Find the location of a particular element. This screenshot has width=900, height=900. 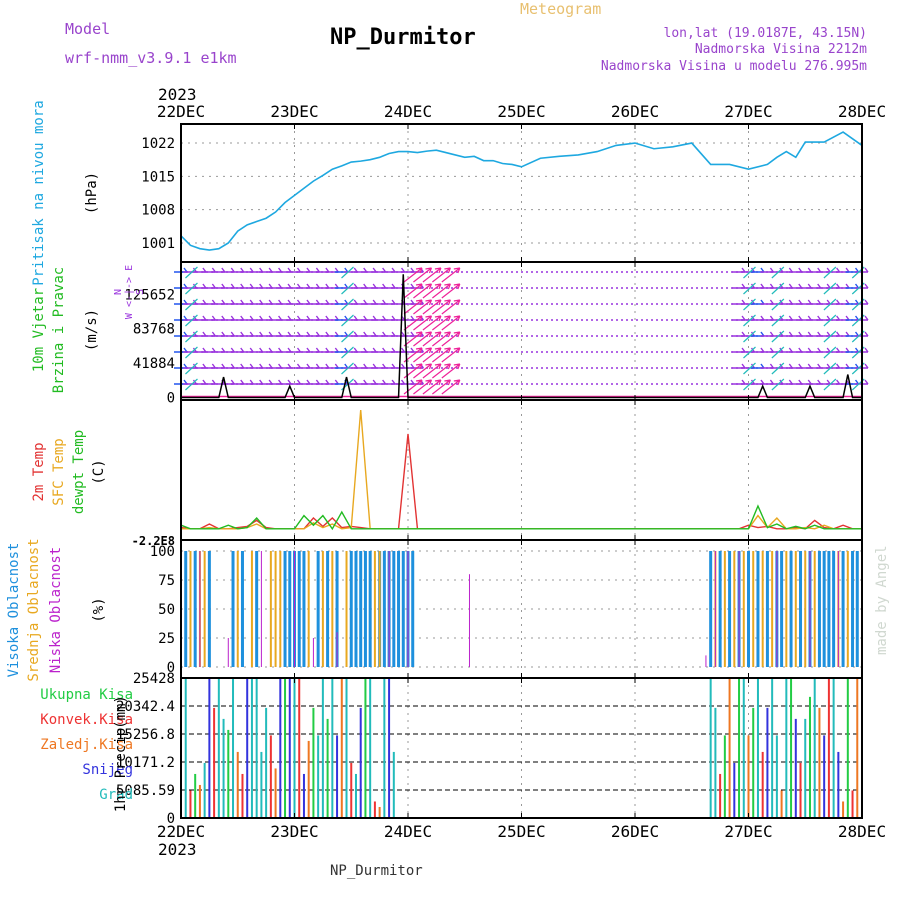

panel-frame-cloud is located at coordinates (521, 609).